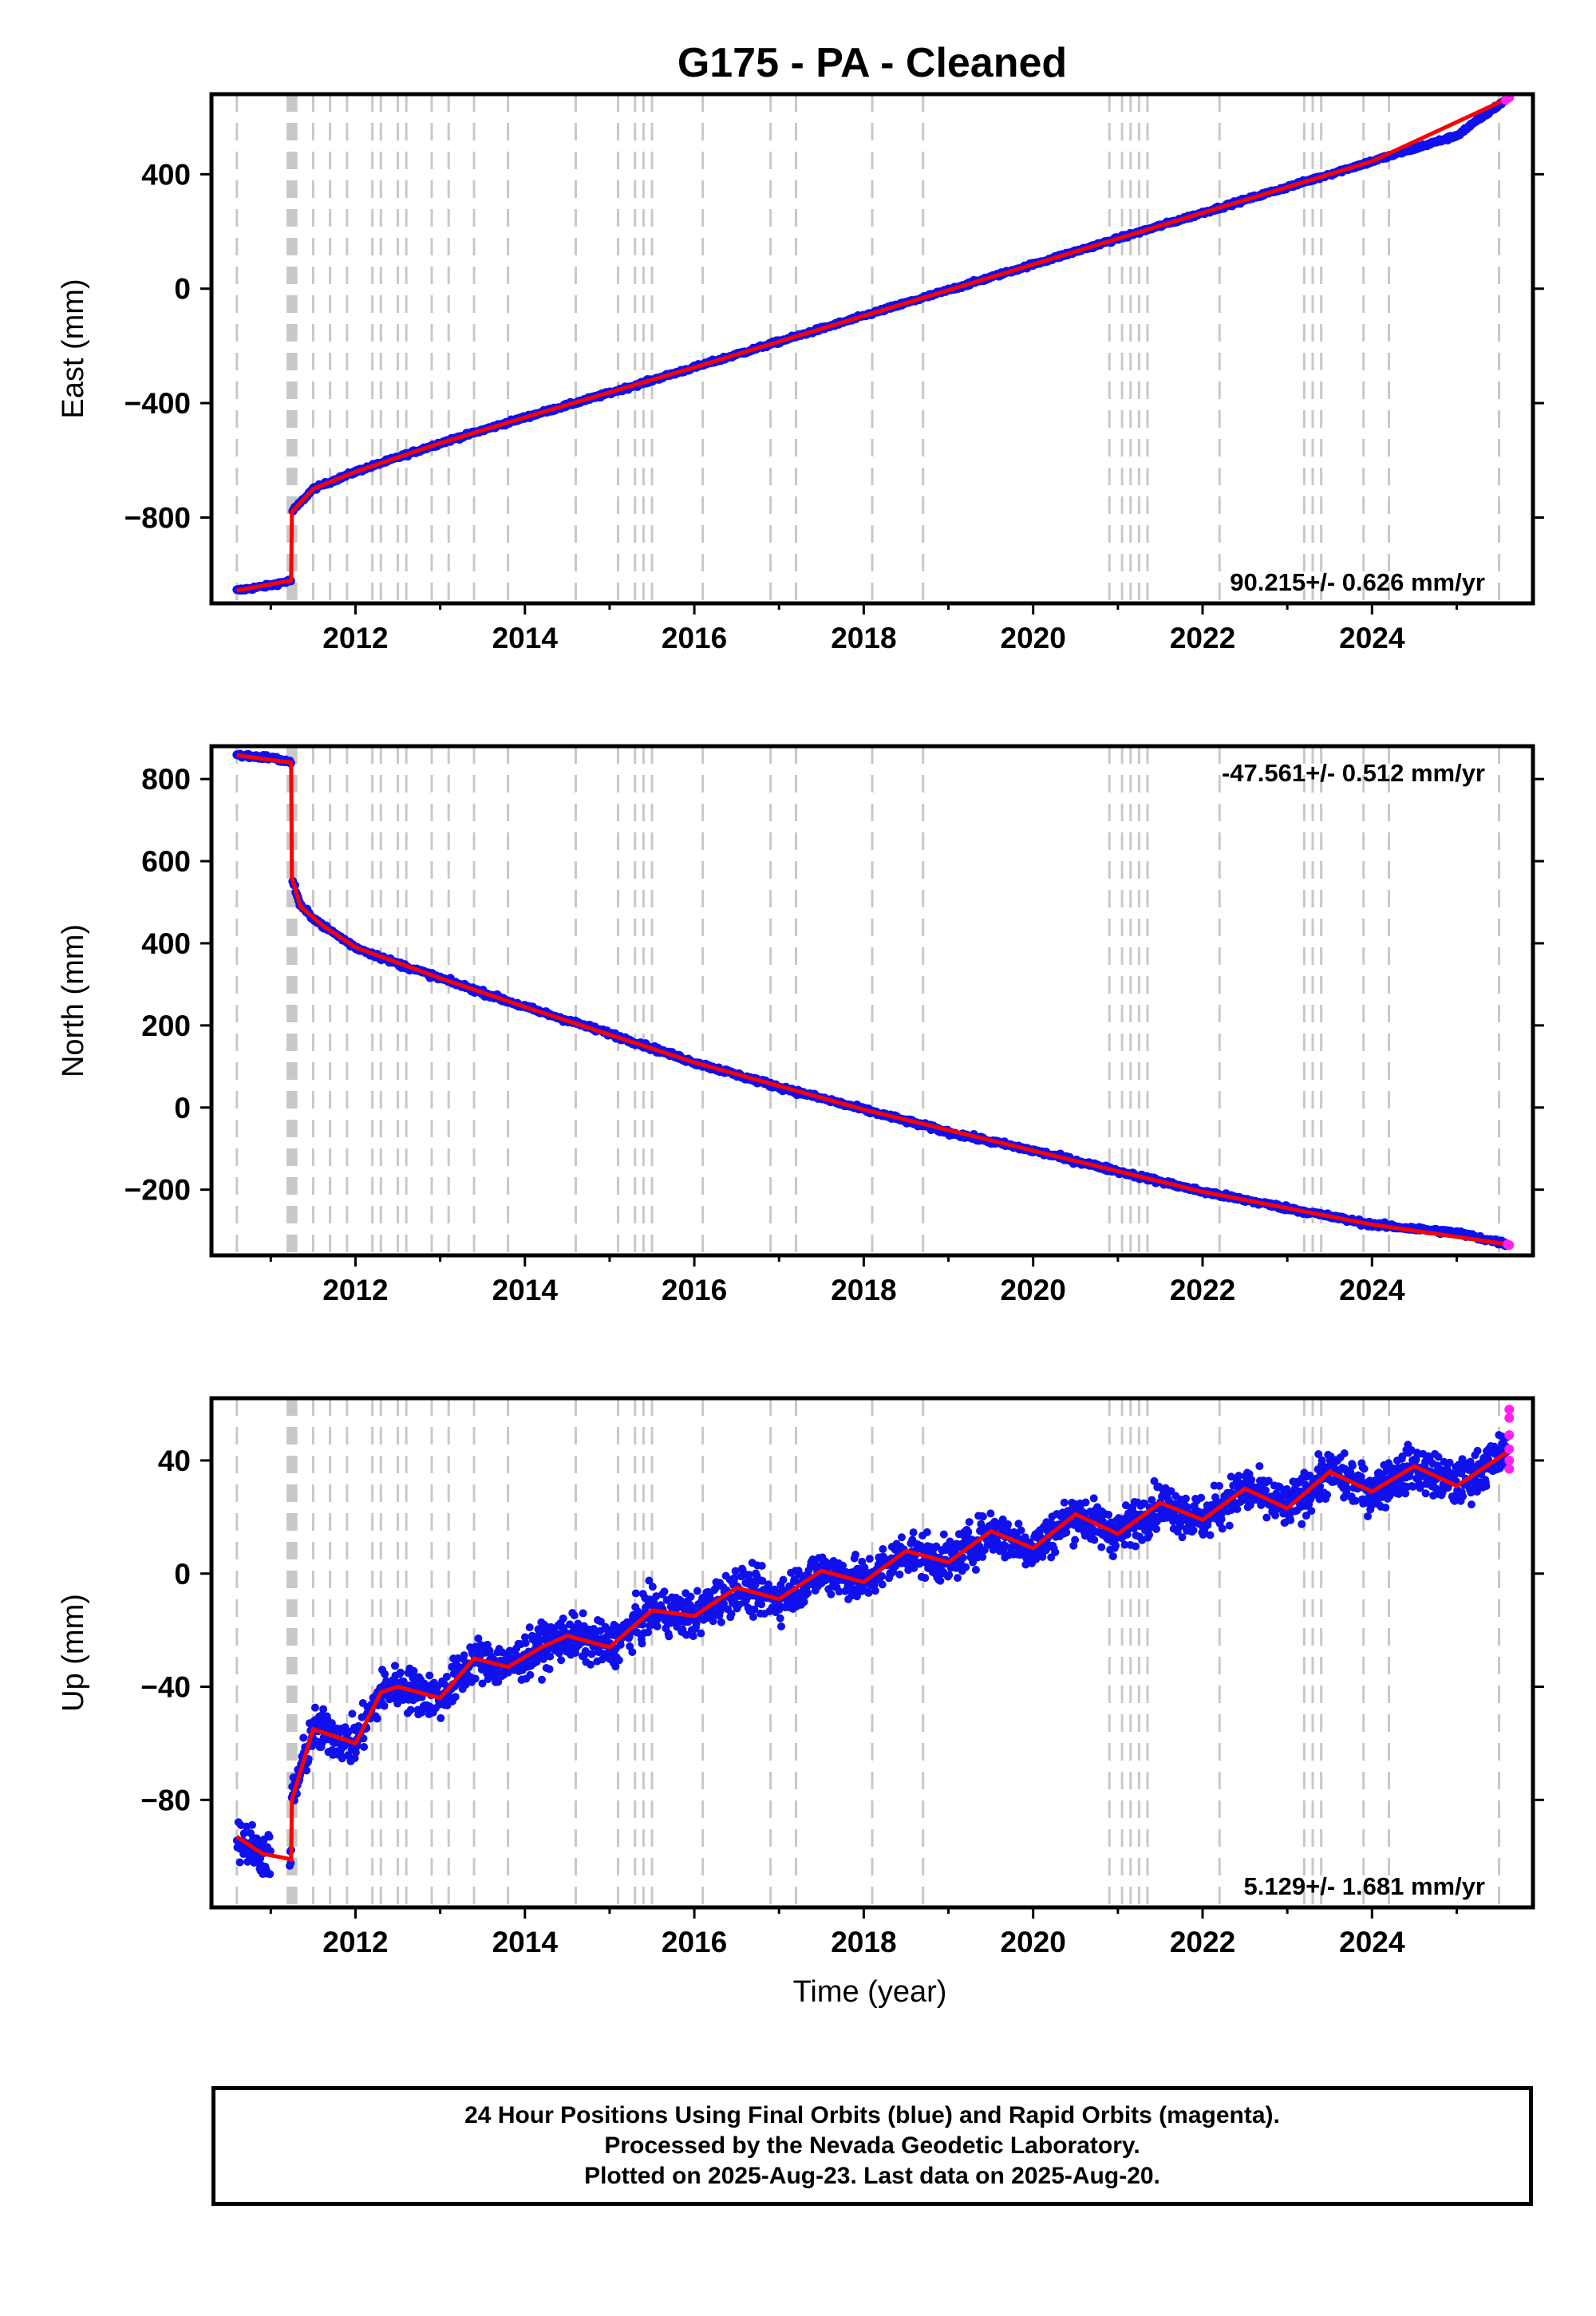 The width and height of the screenshot is (1596, 2316). What do you see at coordinates (157, 517) in the screenshot?
I see `y-tick-label: −800` at bounding box center [157, 517].